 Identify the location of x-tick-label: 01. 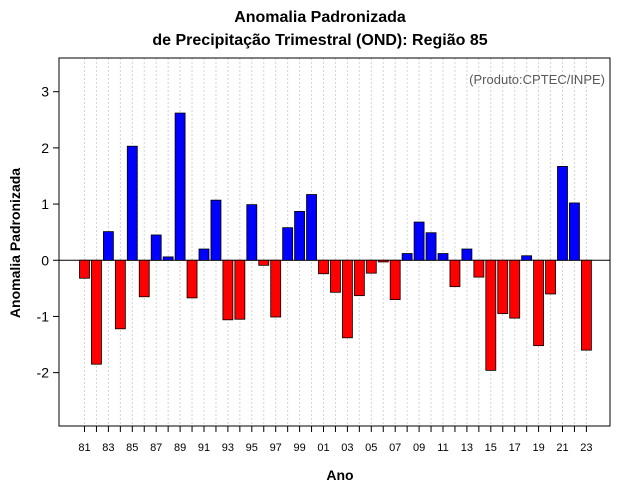
(323, 448).